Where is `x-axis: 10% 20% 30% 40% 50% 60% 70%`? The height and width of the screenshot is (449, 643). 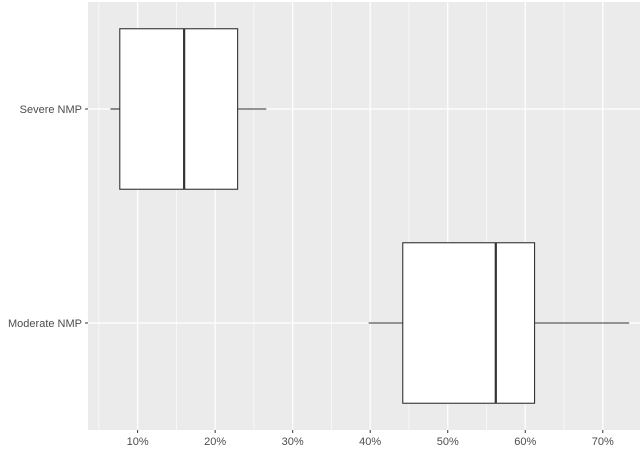
x-axis: 10% 20% 30% 40% 50% 60% 70% is located at coordinates (370, 439).